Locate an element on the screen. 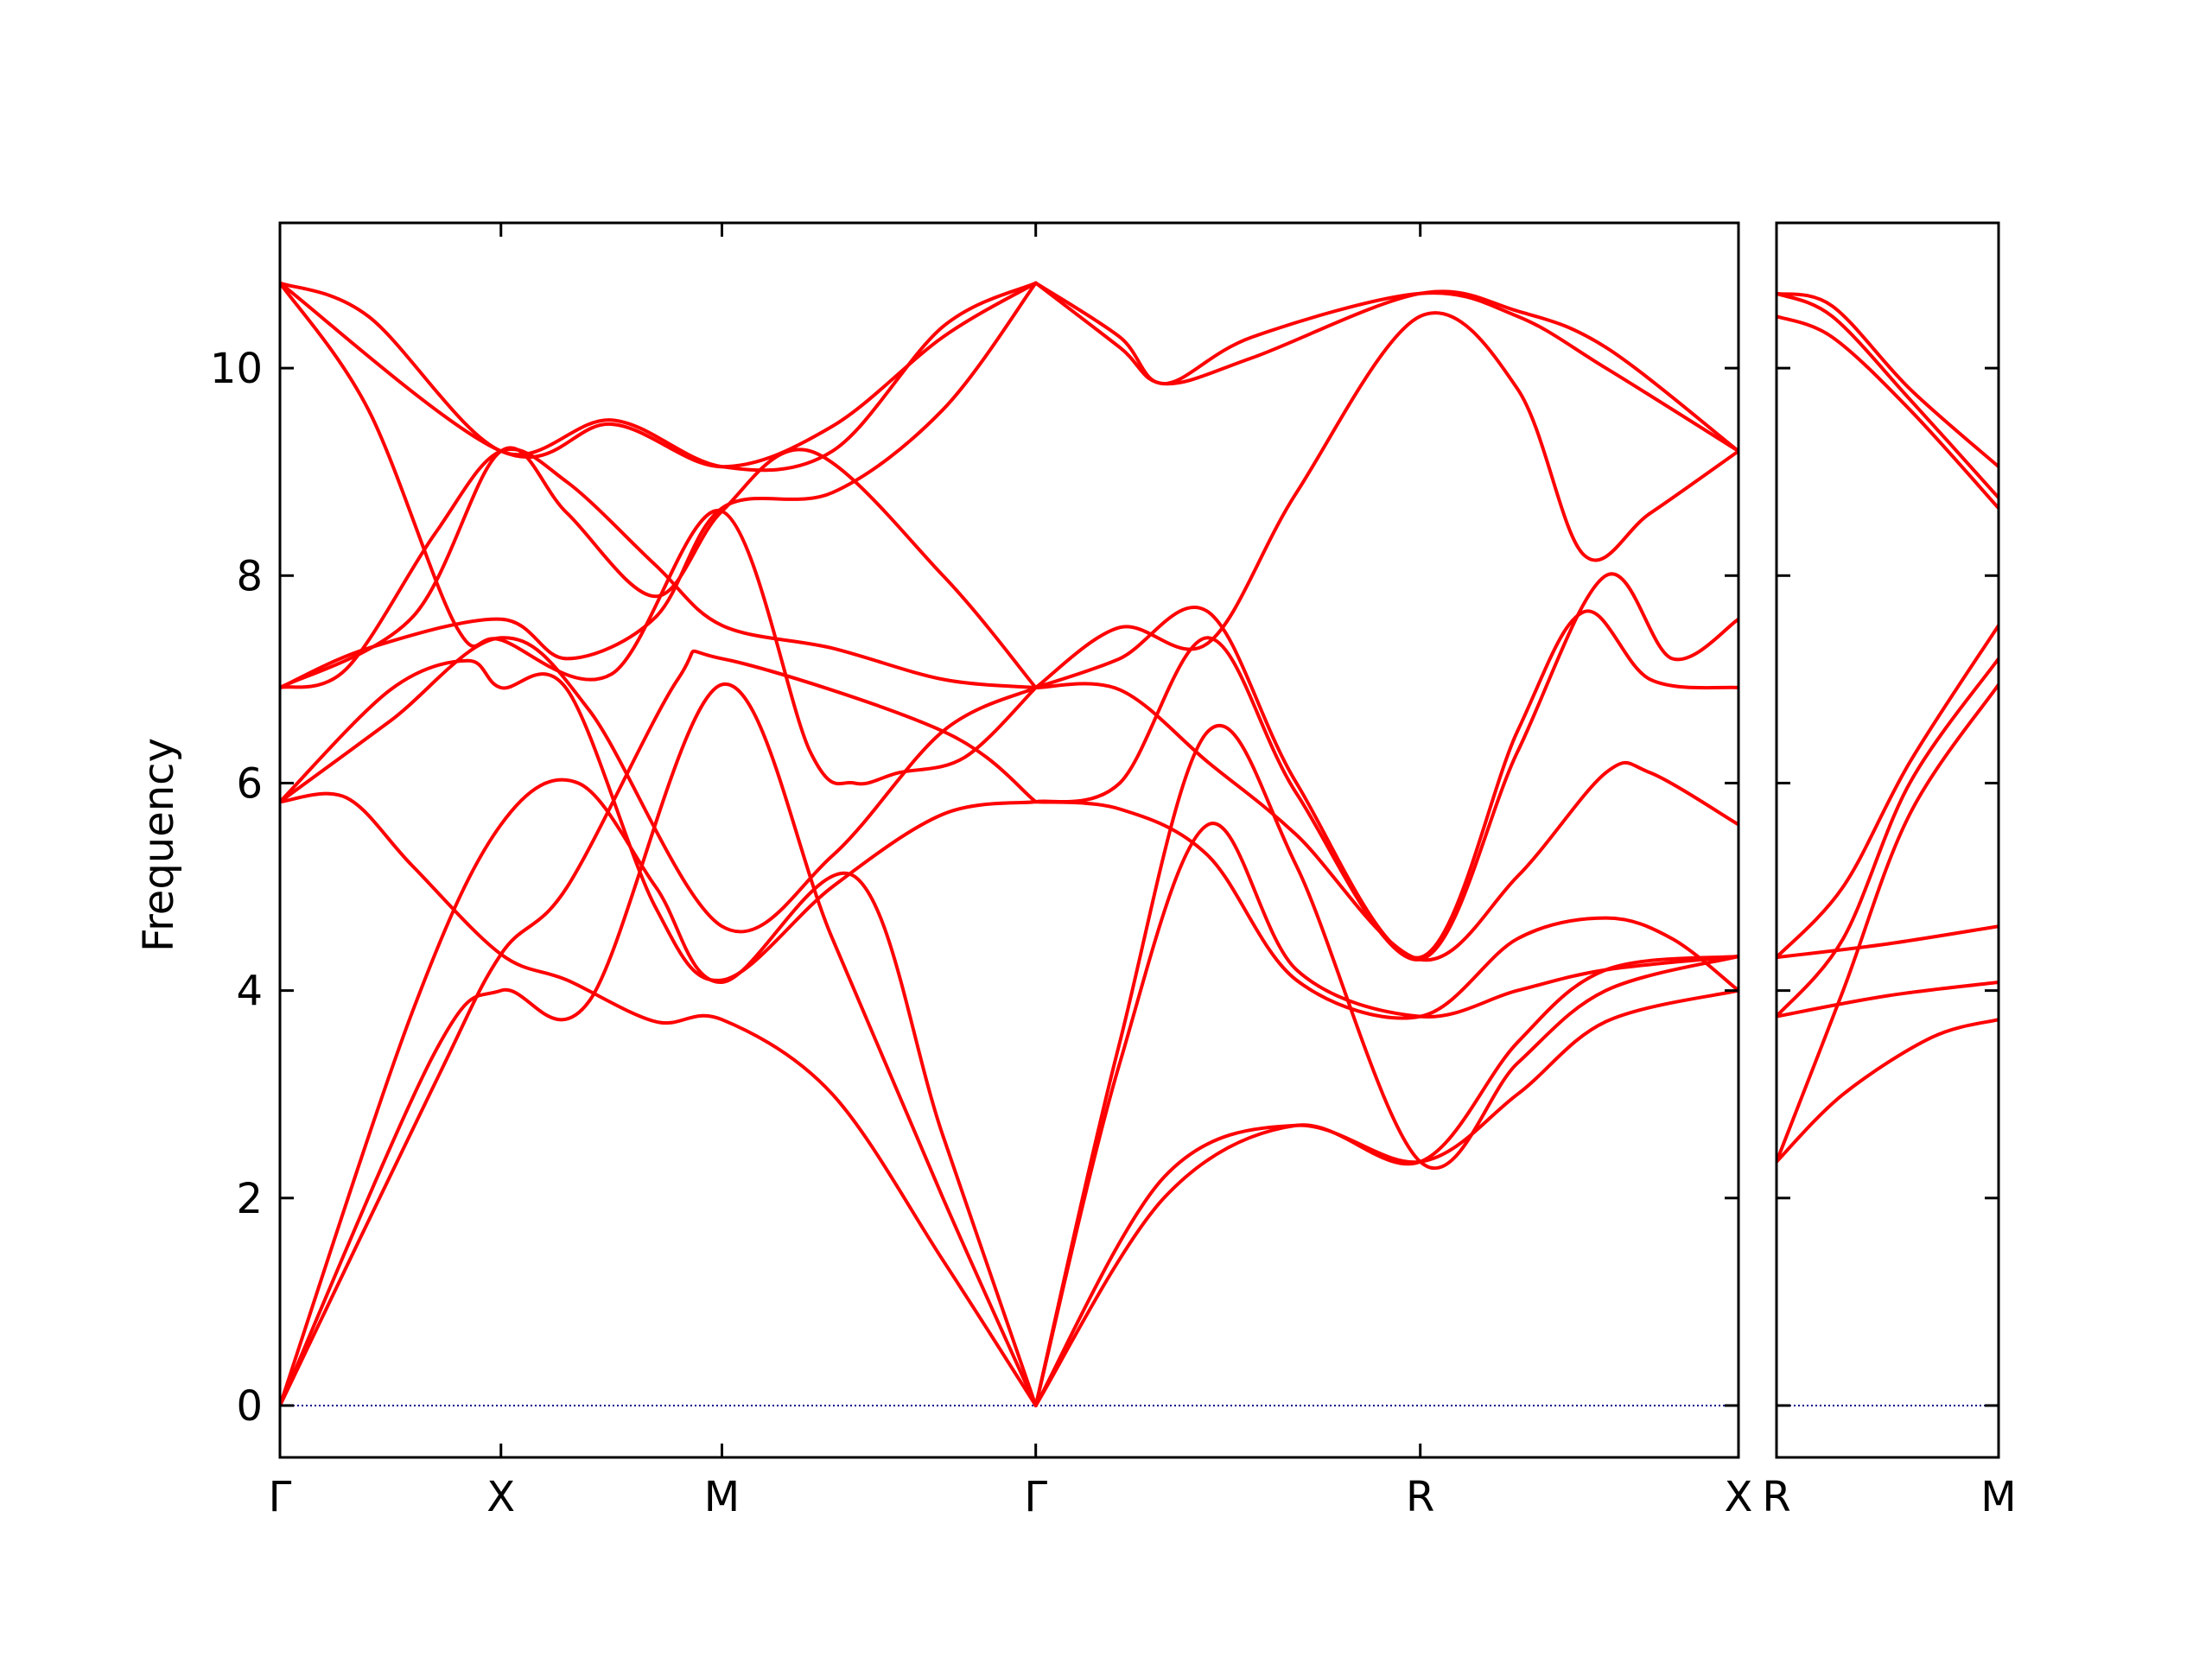  y-tick-label: 10 is located at coordinates (236, 369).